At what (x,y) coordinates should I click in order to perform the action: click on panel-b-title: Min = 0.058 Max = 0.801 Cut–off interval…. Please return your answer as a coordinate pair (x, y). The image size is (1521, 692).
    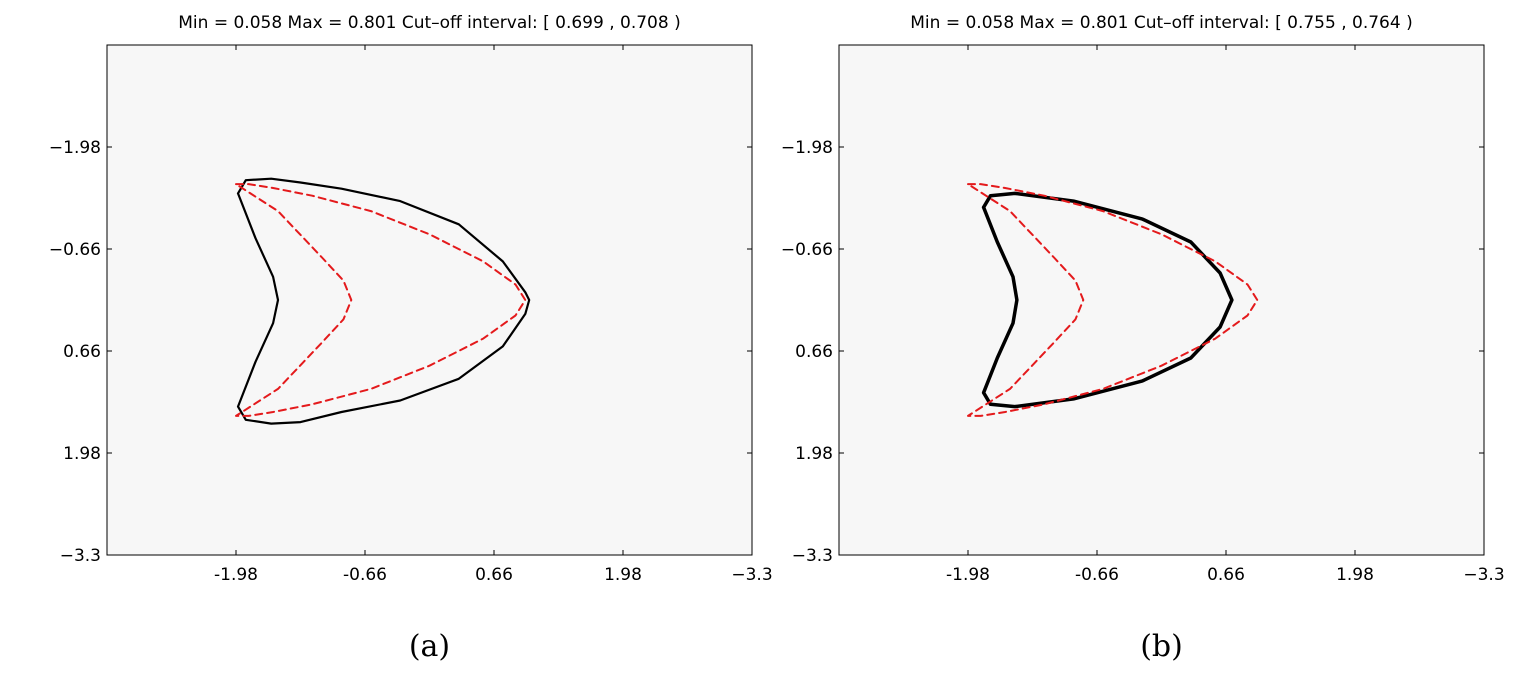
    Looking at the image, I should click on (1161, 23).